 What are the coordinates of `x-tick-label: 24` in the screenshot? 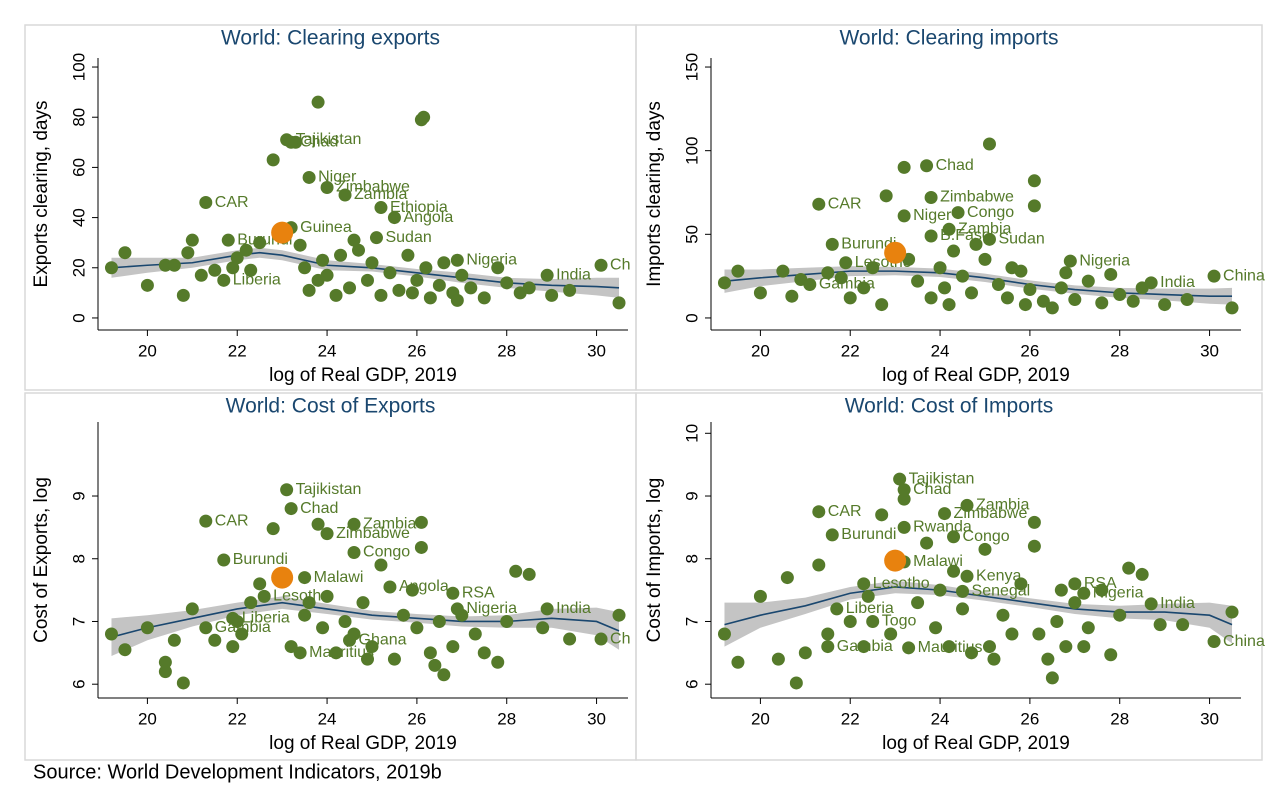 It's located at (327, 350).